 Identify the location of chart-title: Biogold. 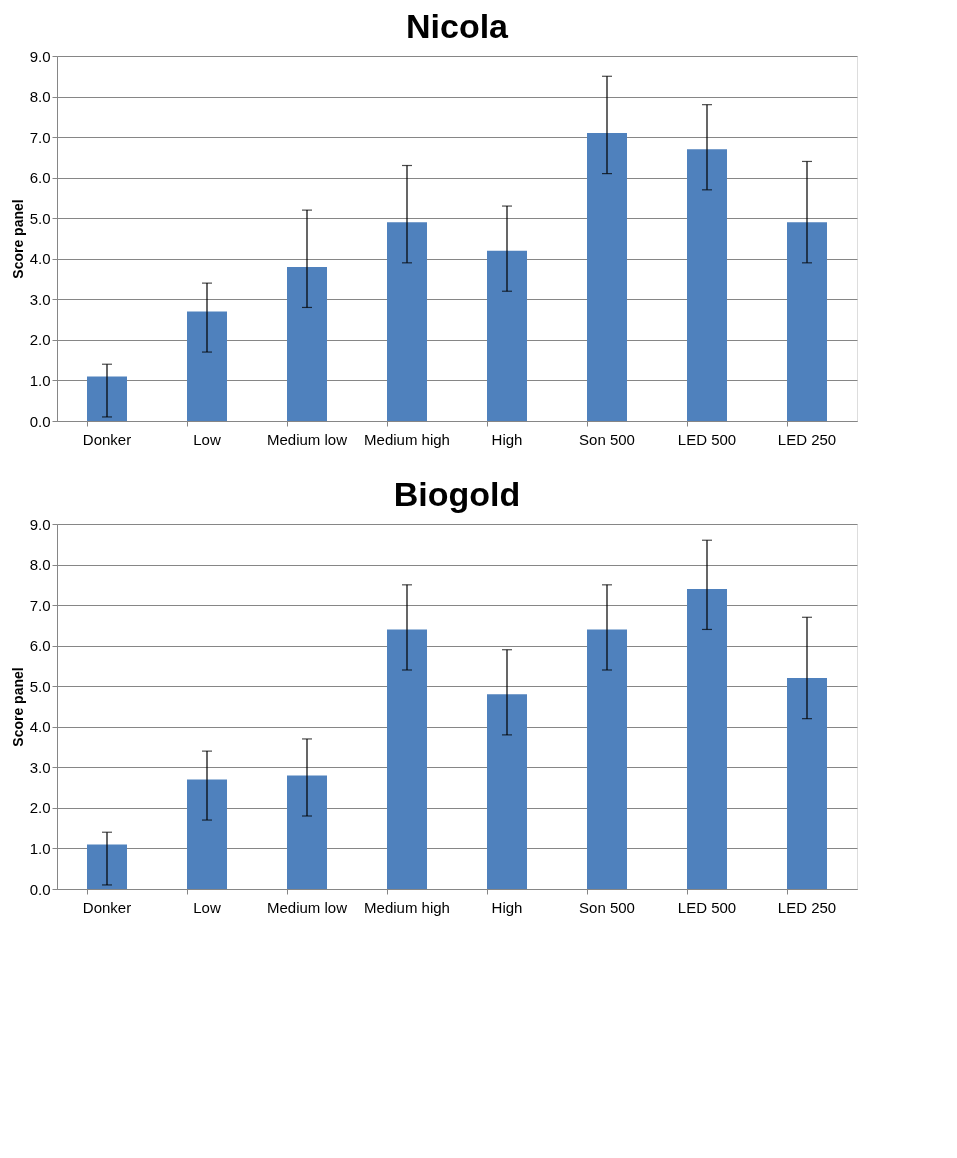
(457, 494).